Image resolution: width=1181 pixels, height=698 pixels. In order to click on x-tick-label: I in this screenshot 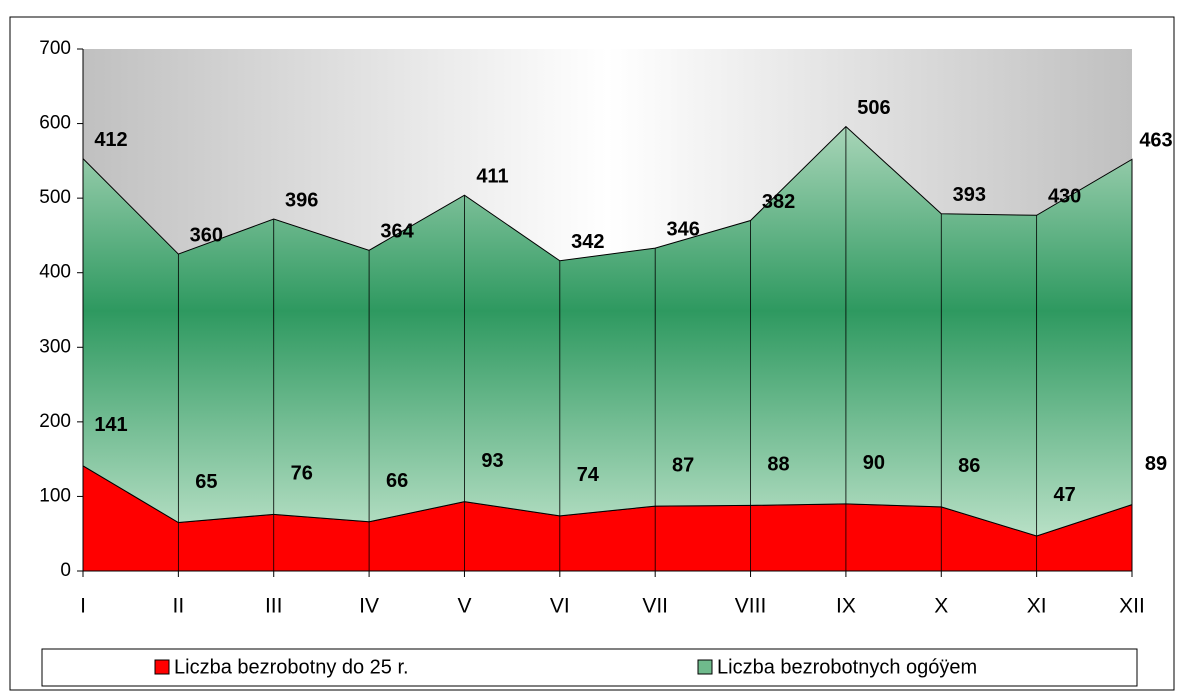, I will do `click(83, 606)`.